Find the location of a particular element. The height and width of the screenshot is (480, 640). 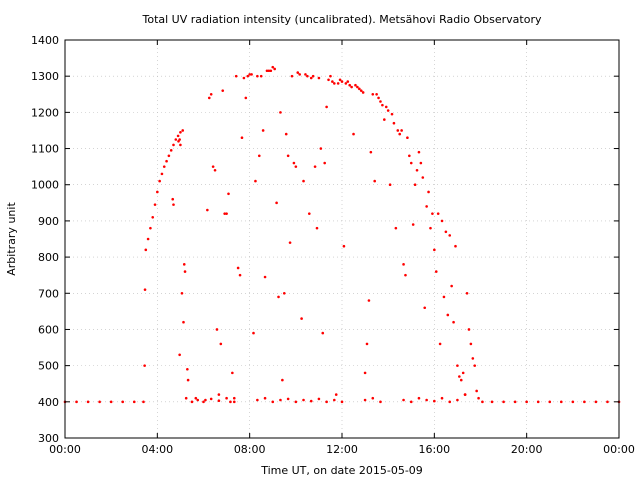

y-tick-label: 700 is located at coordinates (48, 293).